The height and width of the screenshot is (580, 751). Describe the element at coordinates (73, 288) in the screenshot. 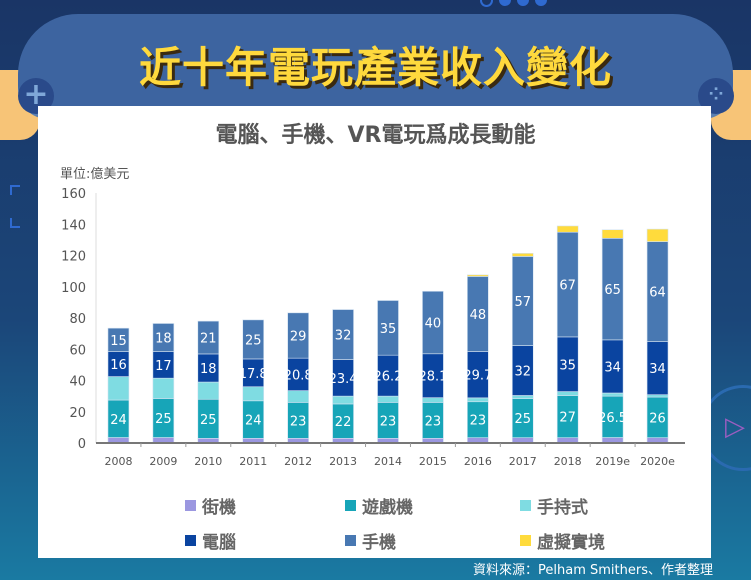

I see `y-tick-label: 100` at that location.